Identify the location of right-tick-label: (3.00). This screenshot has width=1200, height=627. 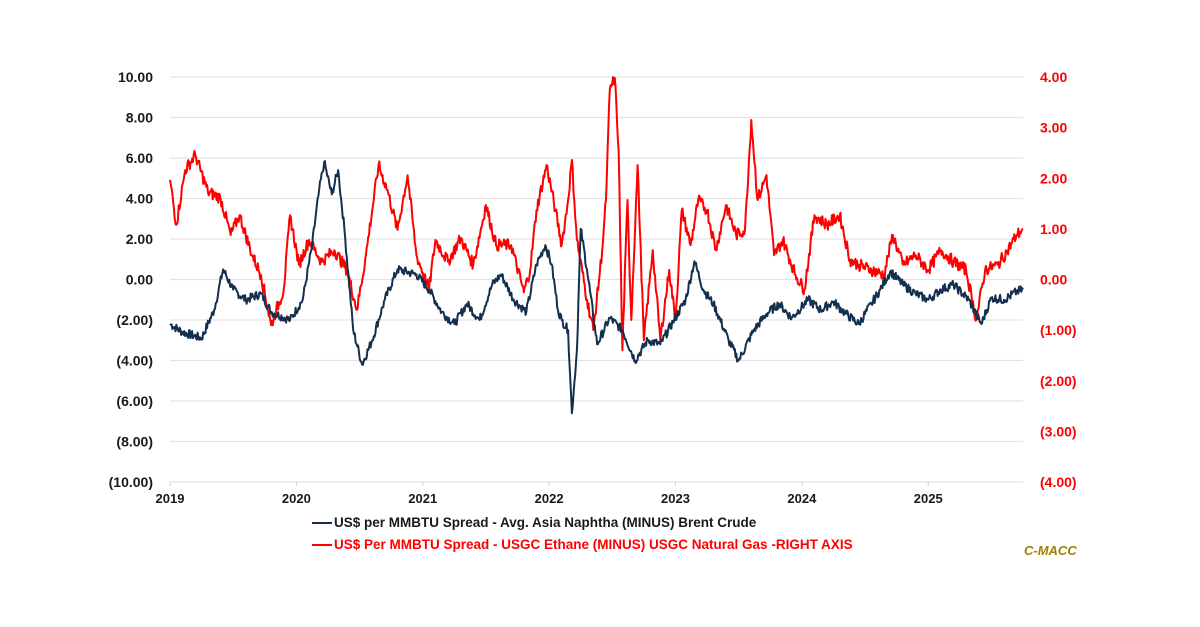
(1058, 431).